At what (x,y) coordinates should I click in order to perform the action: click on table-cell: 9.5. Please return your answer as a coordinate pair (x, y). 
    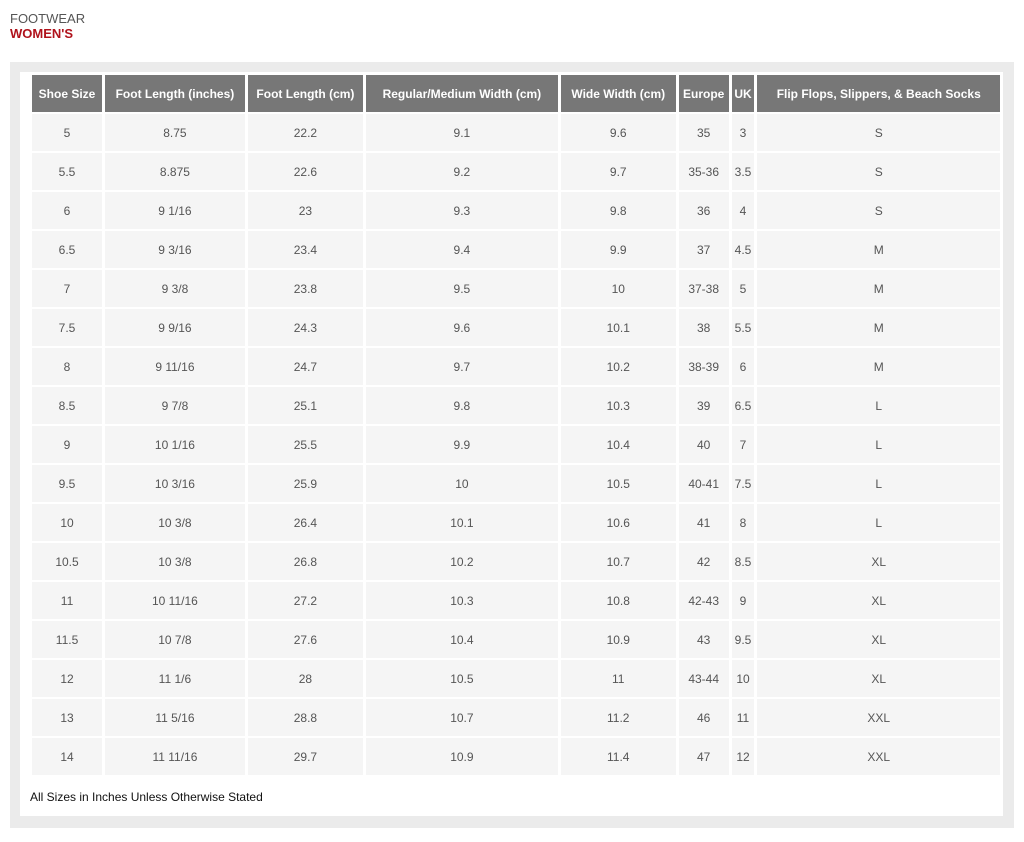
    Looking at the image, I should click on (67, 483).